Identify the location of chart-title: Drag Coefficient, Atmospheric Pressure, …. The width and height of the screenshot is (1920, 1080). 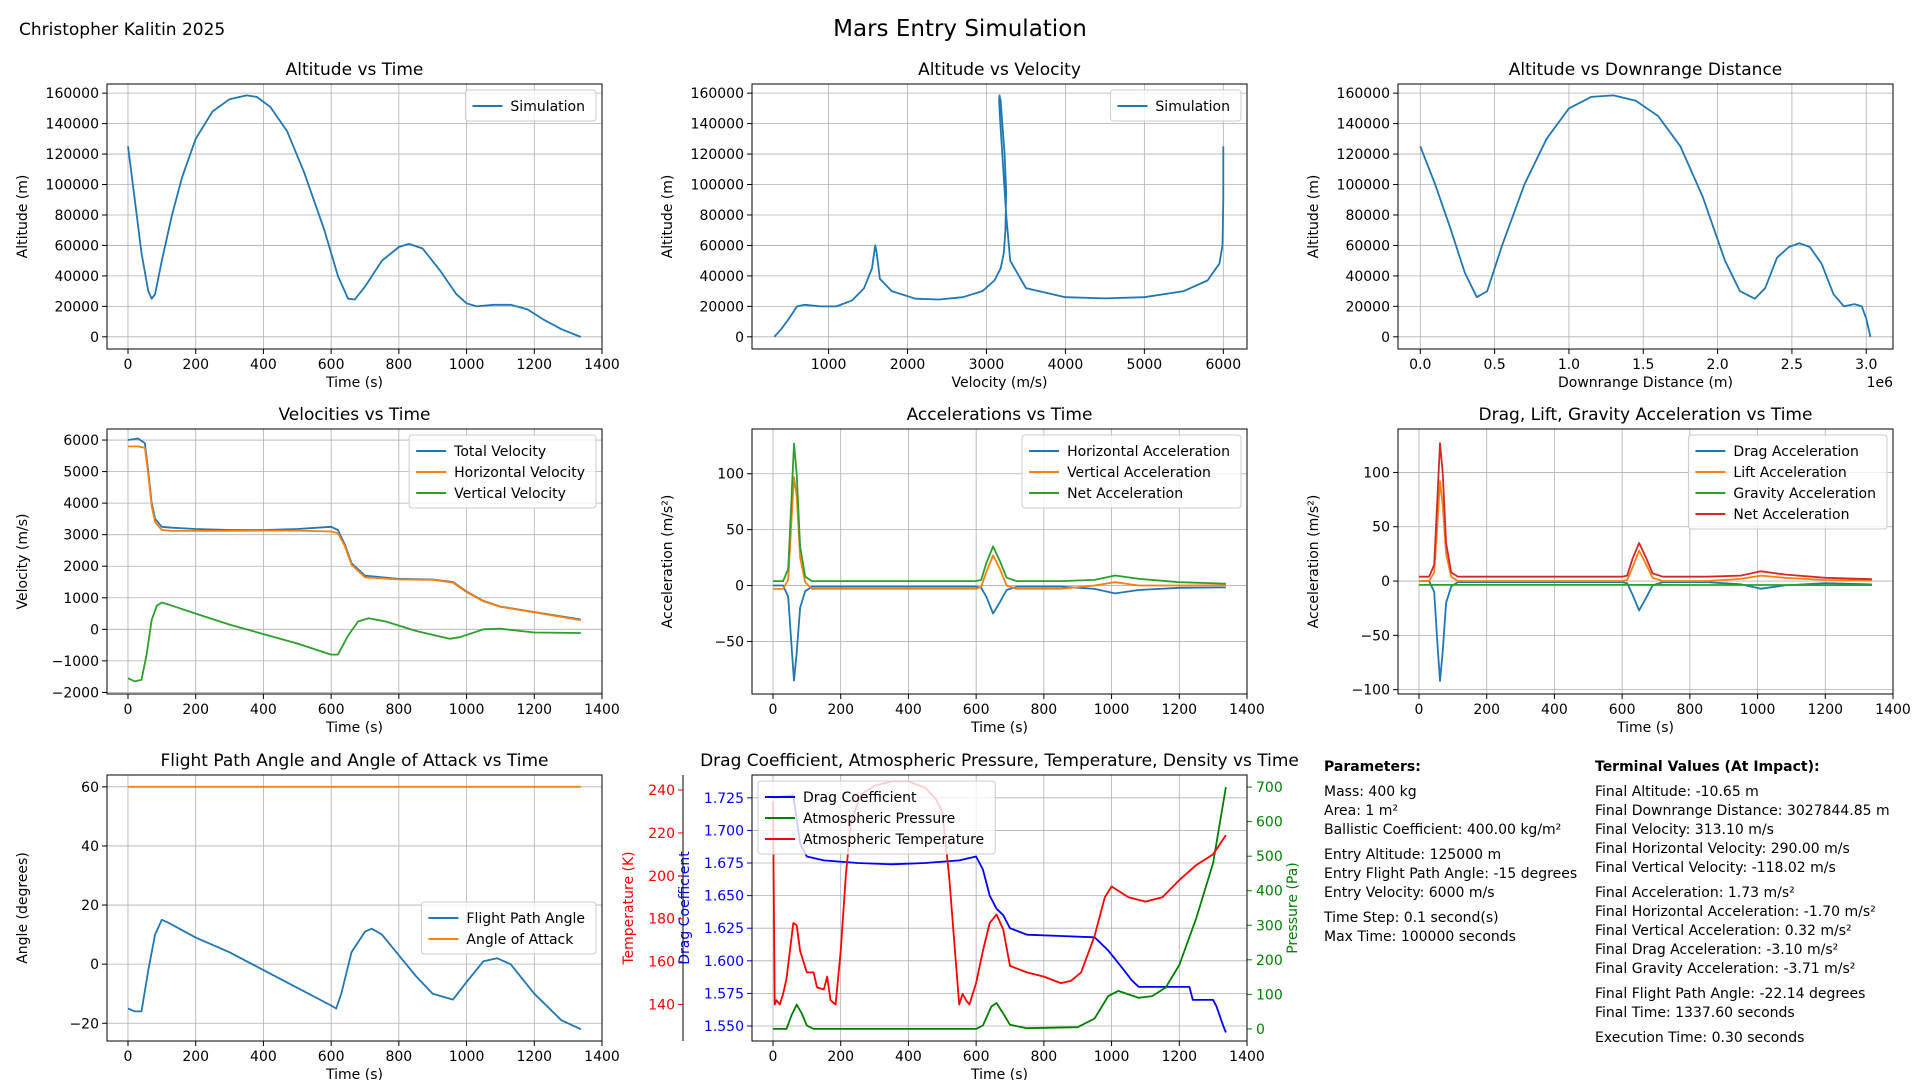
(999, 761).